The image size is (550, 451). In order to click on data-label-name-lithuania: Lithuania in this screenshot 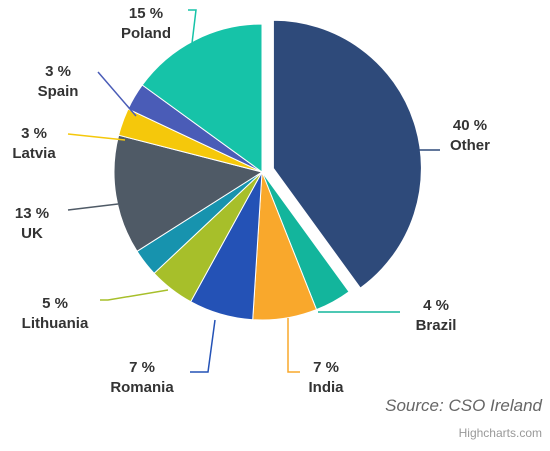, I will do `click(55, 323)`.